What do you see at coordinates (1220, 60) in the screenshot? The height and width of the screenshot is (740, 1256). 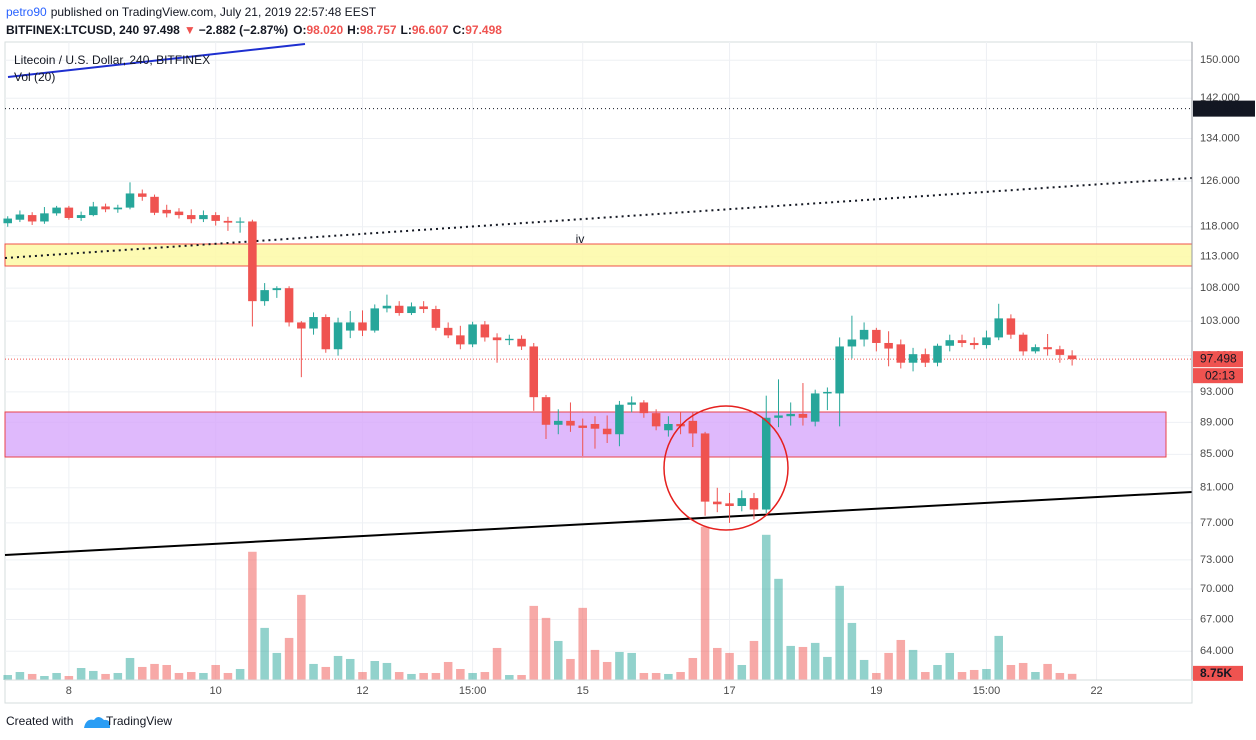 I see `y-tick-label: 150.000` at bounding box center [1220, 60].